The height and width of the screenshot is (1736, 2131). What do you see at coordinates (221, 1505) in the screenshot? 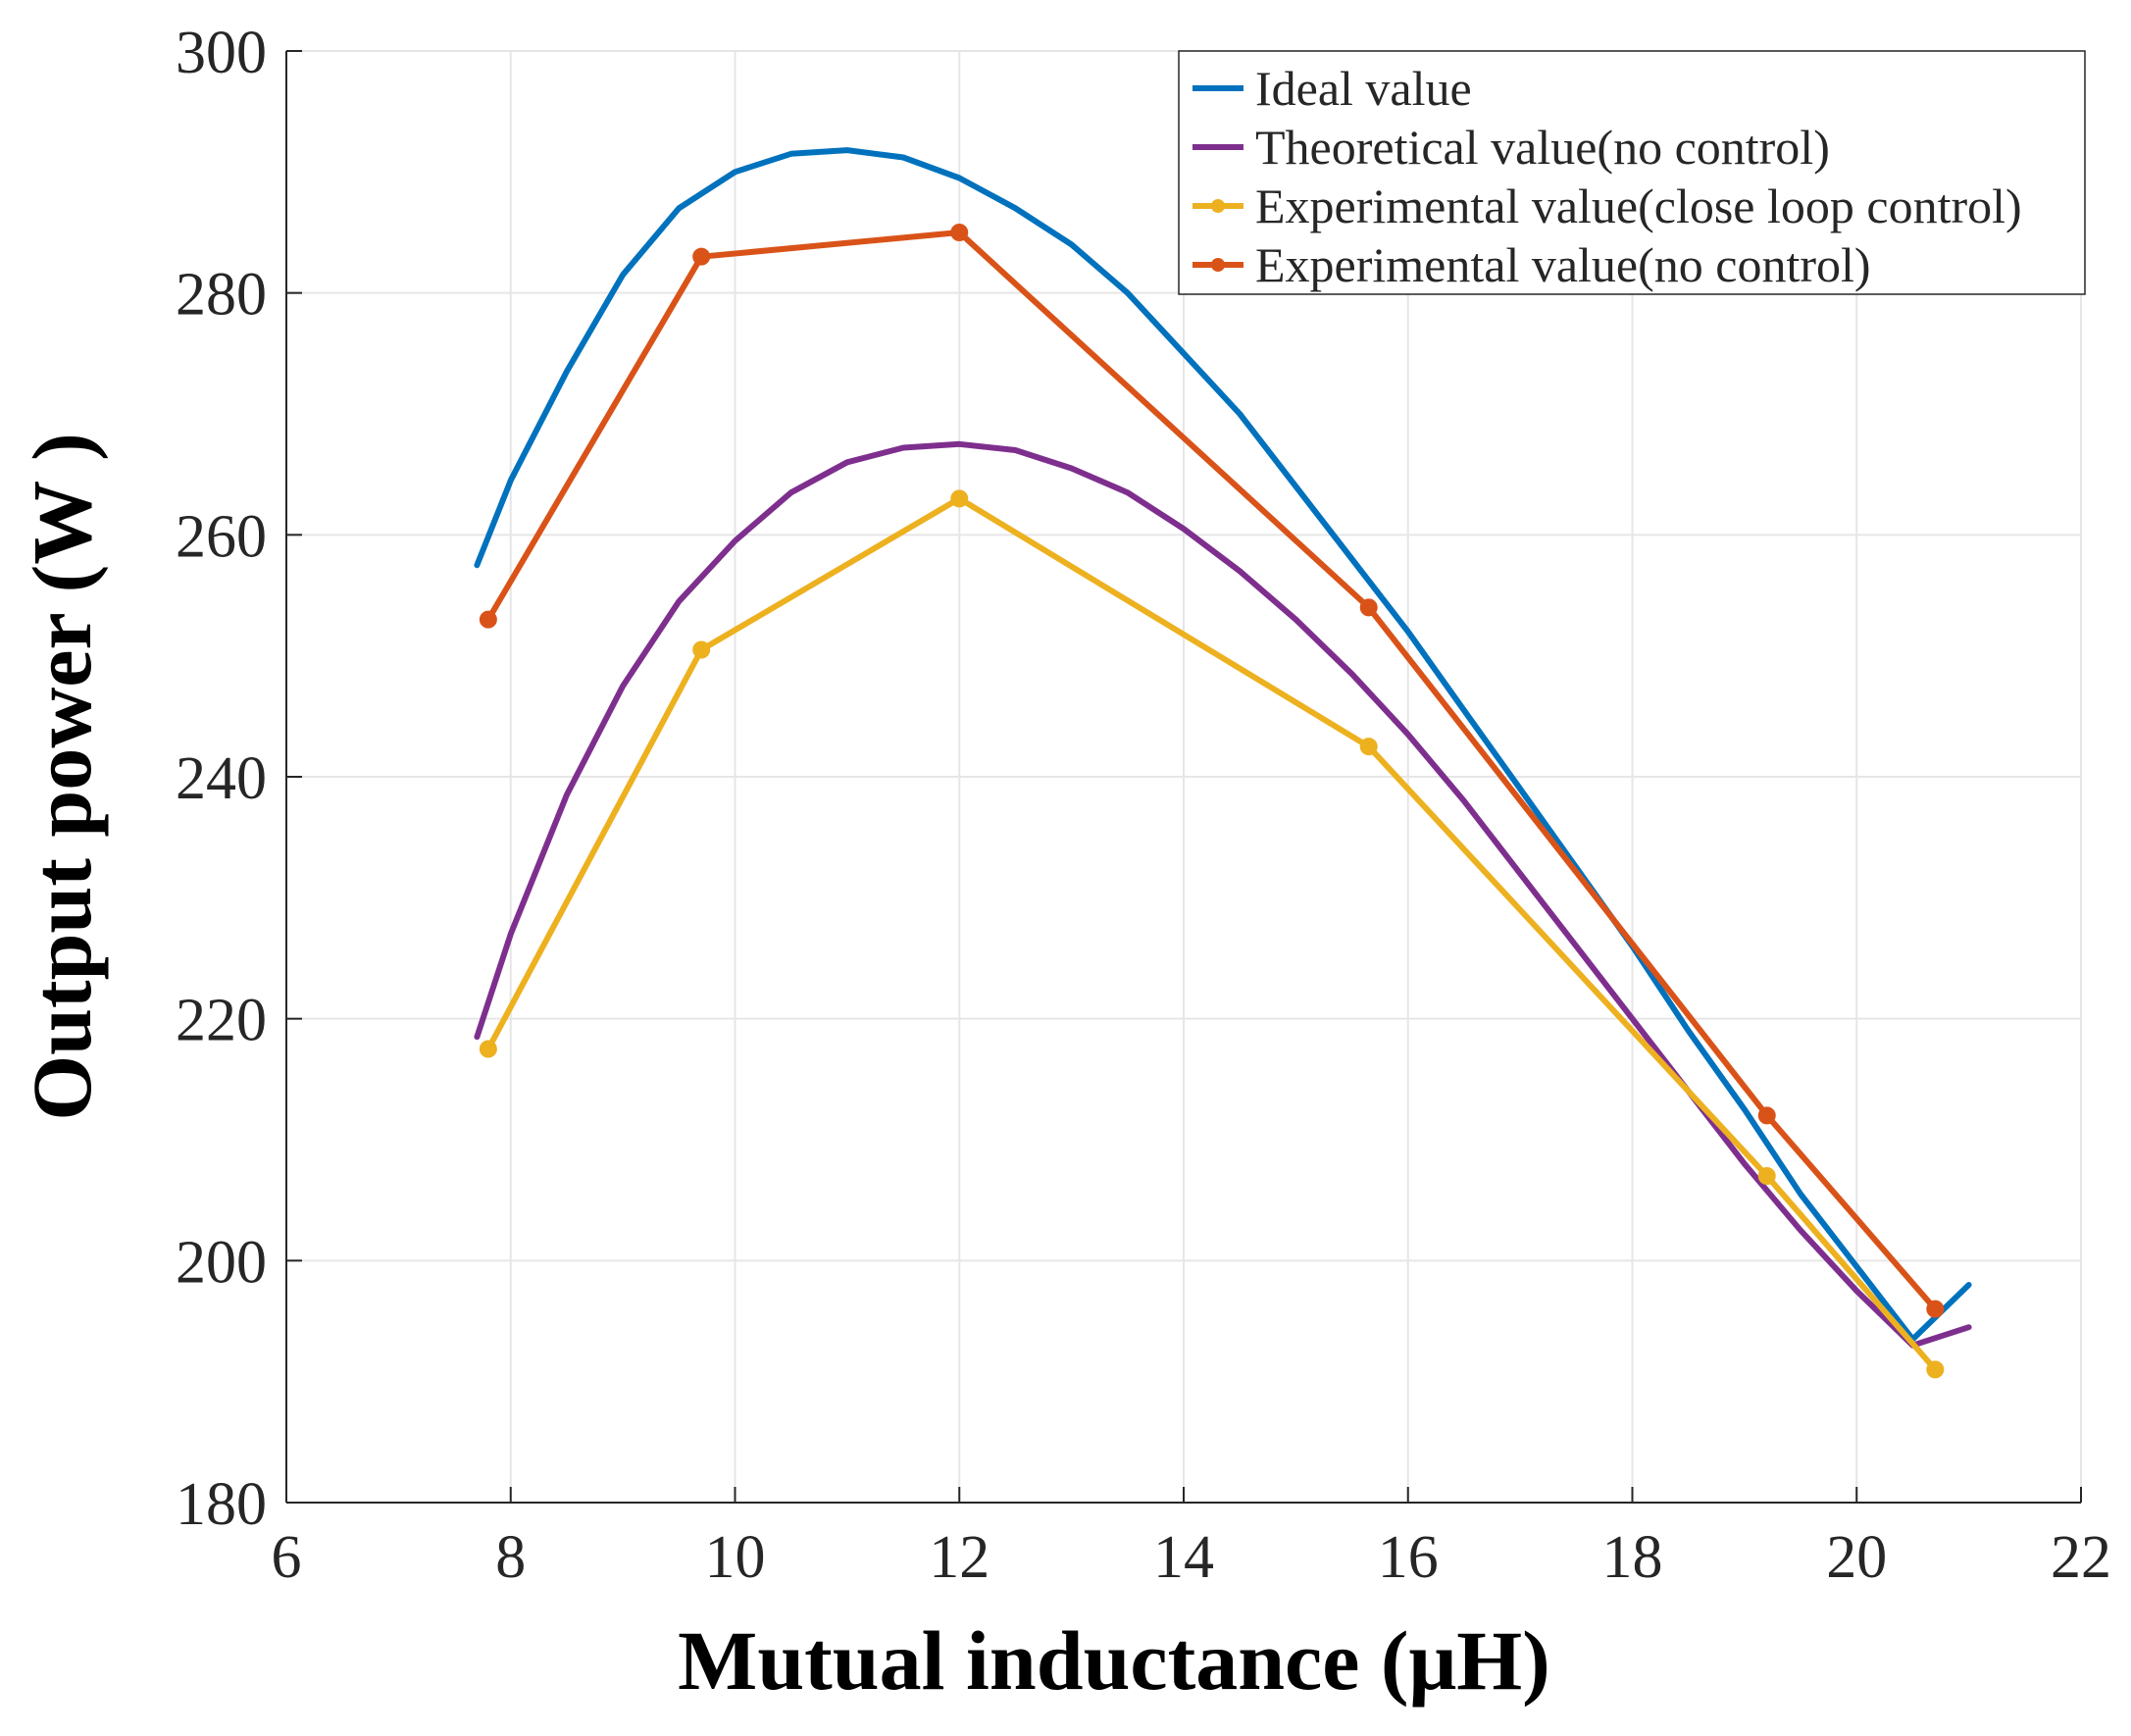
I see `y-tick-label: 180` at bounding box center [221, 1505].